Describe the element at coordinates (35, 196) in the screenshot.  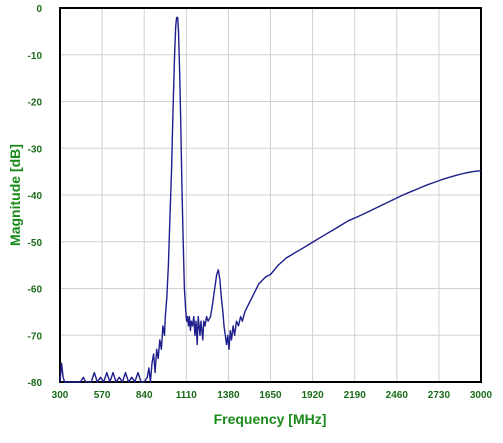
I see `y-tick-label: -40` at that location.